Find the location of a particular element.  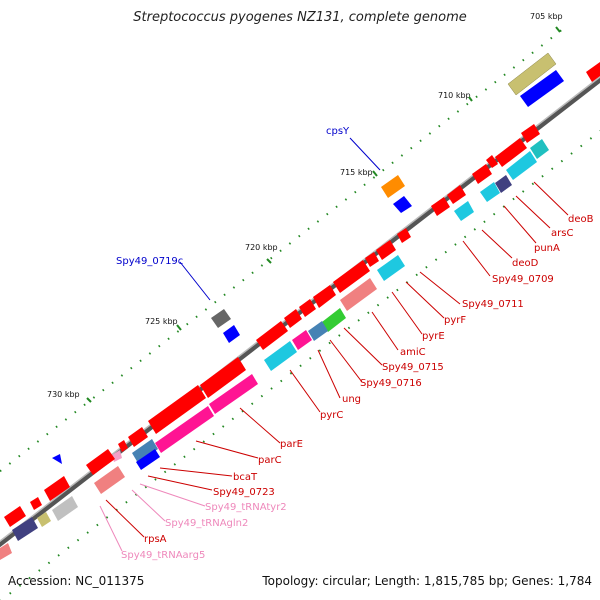

gene-silver-a is located at coordinates (65, 508).